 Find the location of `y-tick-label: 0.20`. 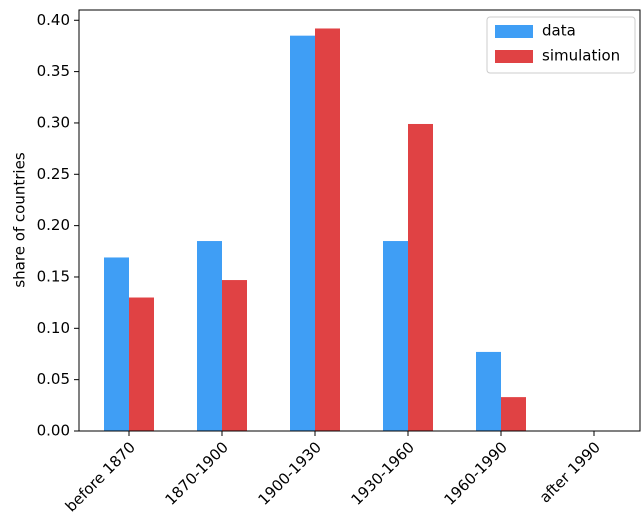

y-tick-label: 0.20 is located at coordinates (53, 225).